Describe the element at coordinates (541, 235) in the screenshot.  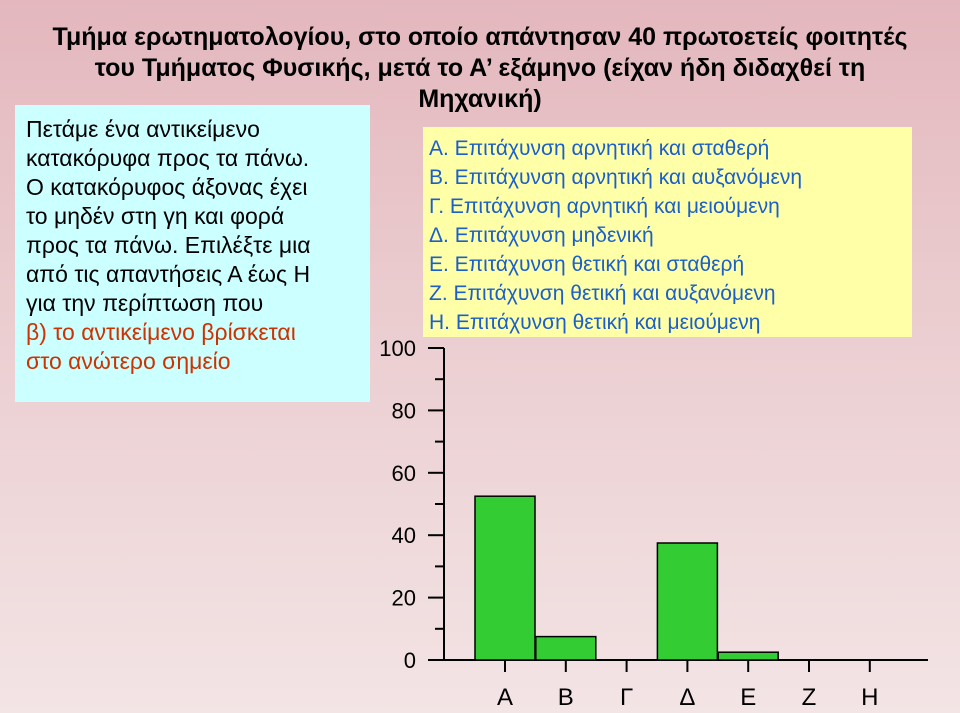
I see `answer-option-d: Δ. Επιτάχυνση μηδενική` at that location.